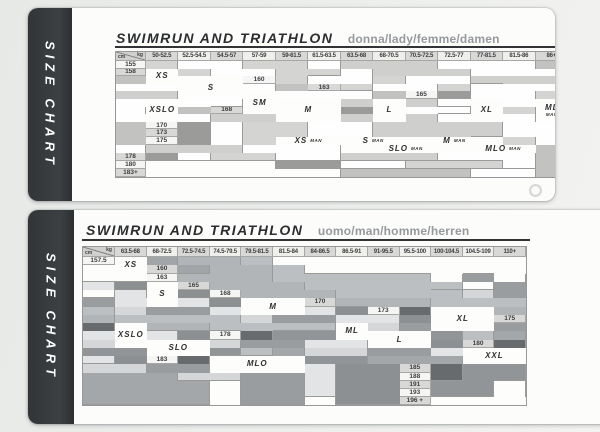 Image resolution: width=600 pixels, height=432 pixels. What do you see at coordinates (478, 252) in the screenshot?
I see `weight-col-header: 104.5-109` at bounding box center [478, 252].